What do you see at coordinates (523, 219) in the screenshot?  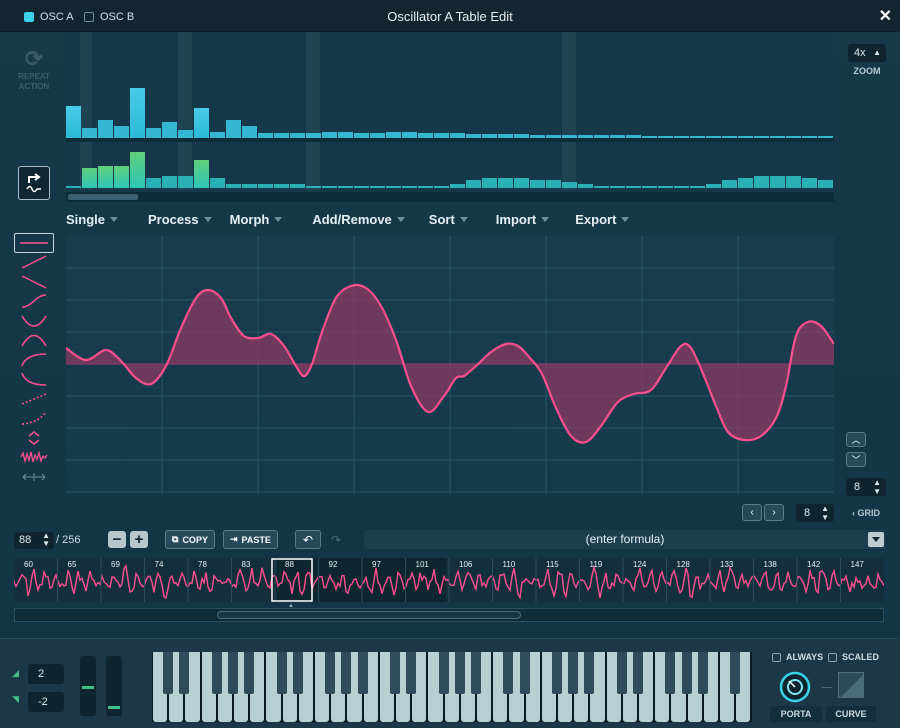 I see `menu-import: Import` at bounding box center [523, 219].